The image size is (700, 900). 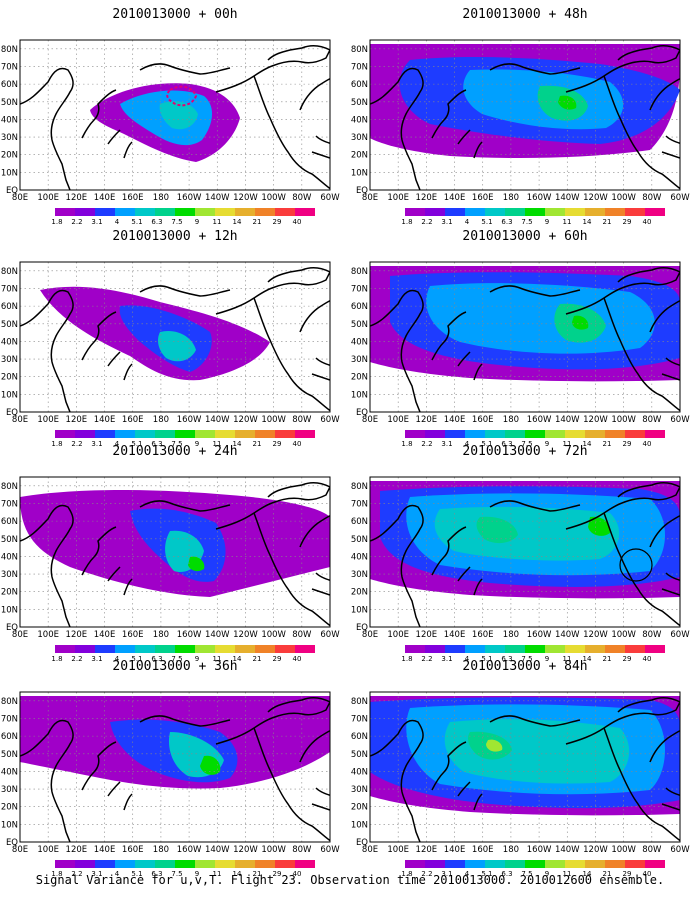 I want to click on lon-tick-label: 180, so click(x=511, y=635).